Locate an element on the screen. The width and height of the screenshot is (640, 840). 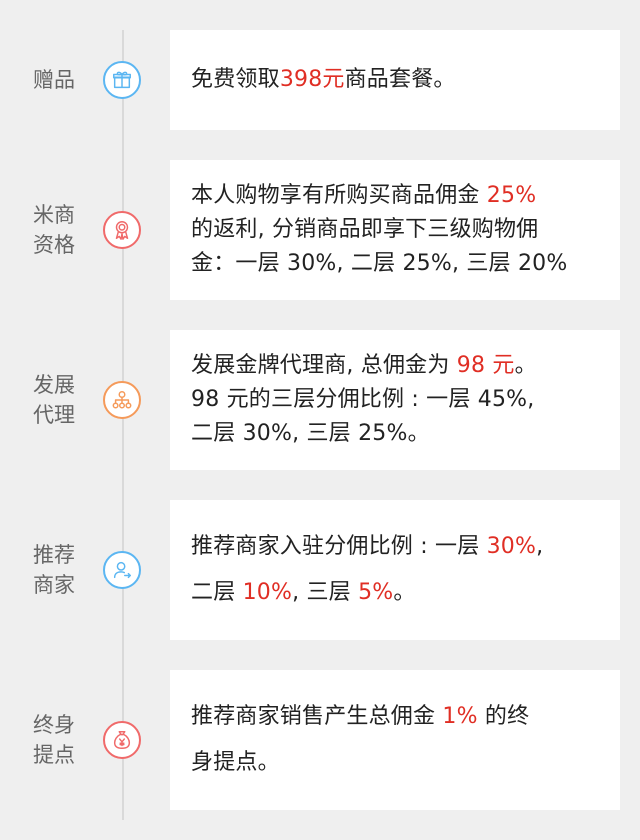
text-line: 98 元的三层分佣比例 : 一层 45%, is located at coordinates (363, 399).